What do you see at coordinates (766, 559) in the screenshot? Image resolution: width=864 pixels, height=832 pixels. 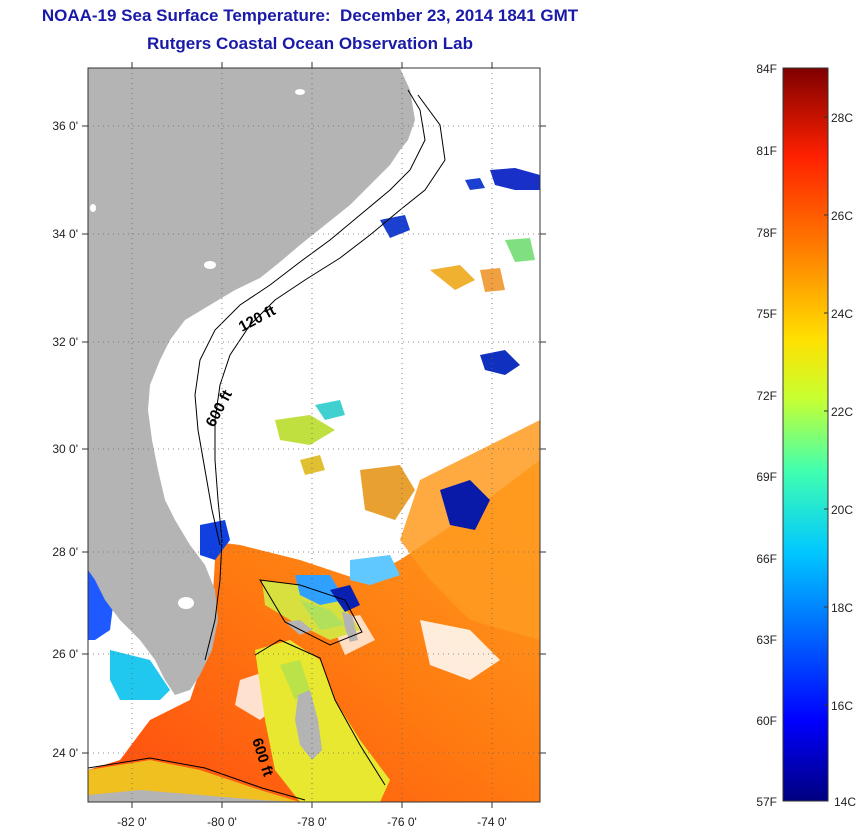 I see `colorbar-f-label: 66F` at bounding box center [766, 559].